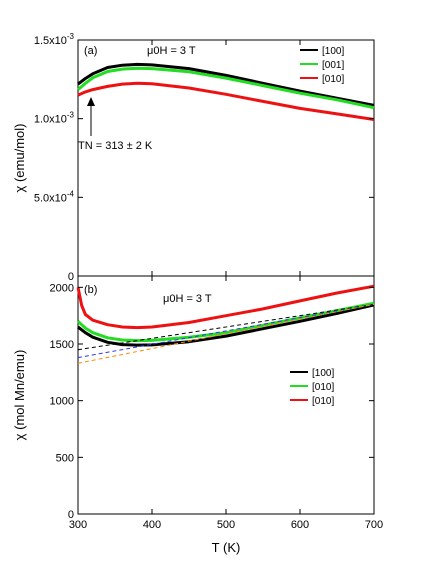  Describe the element at coordinates (323, 387) in the screenshot. I see `legend-label-b-1: [010]` at that location.